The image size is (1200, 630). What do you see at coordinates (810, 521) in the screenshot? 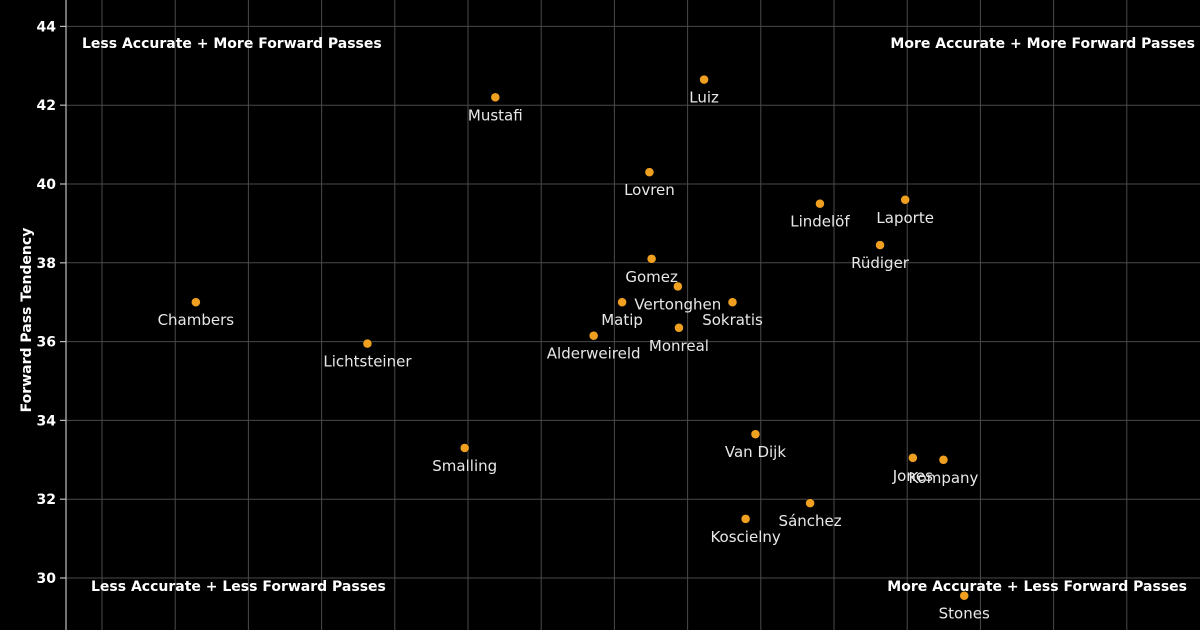
I see `point-label: Sánchez` at bounding box center [810, 521].